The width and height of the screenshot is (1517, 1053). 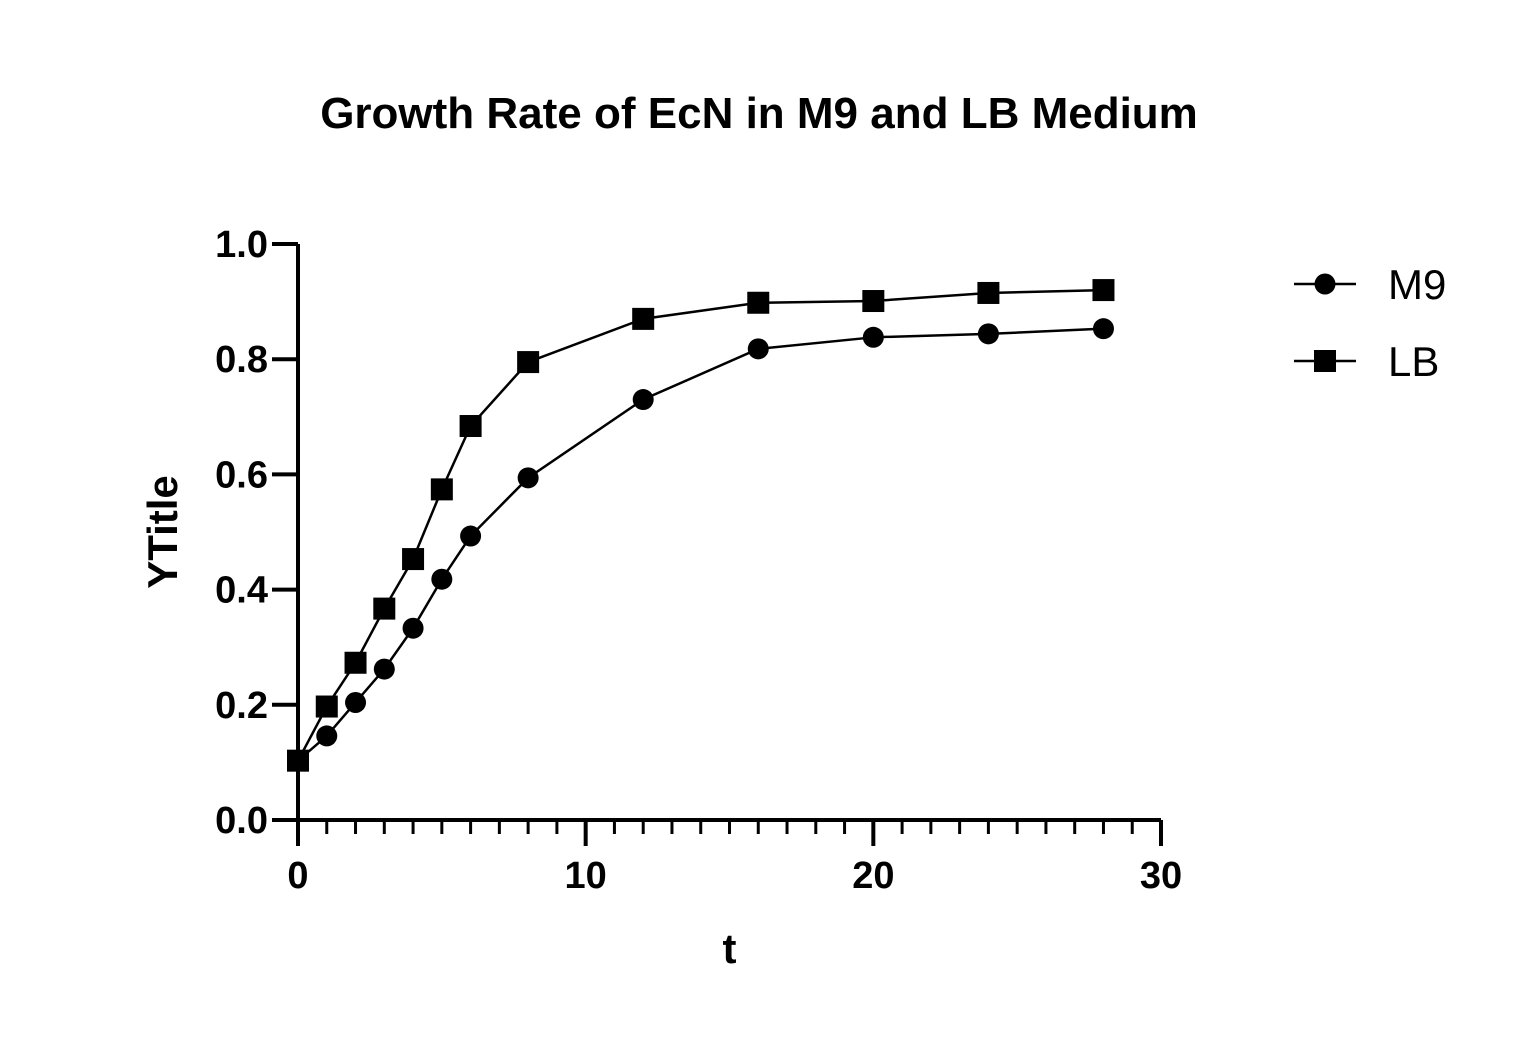 I want to click on x-axis-label: t, so click(x=730, y=948).